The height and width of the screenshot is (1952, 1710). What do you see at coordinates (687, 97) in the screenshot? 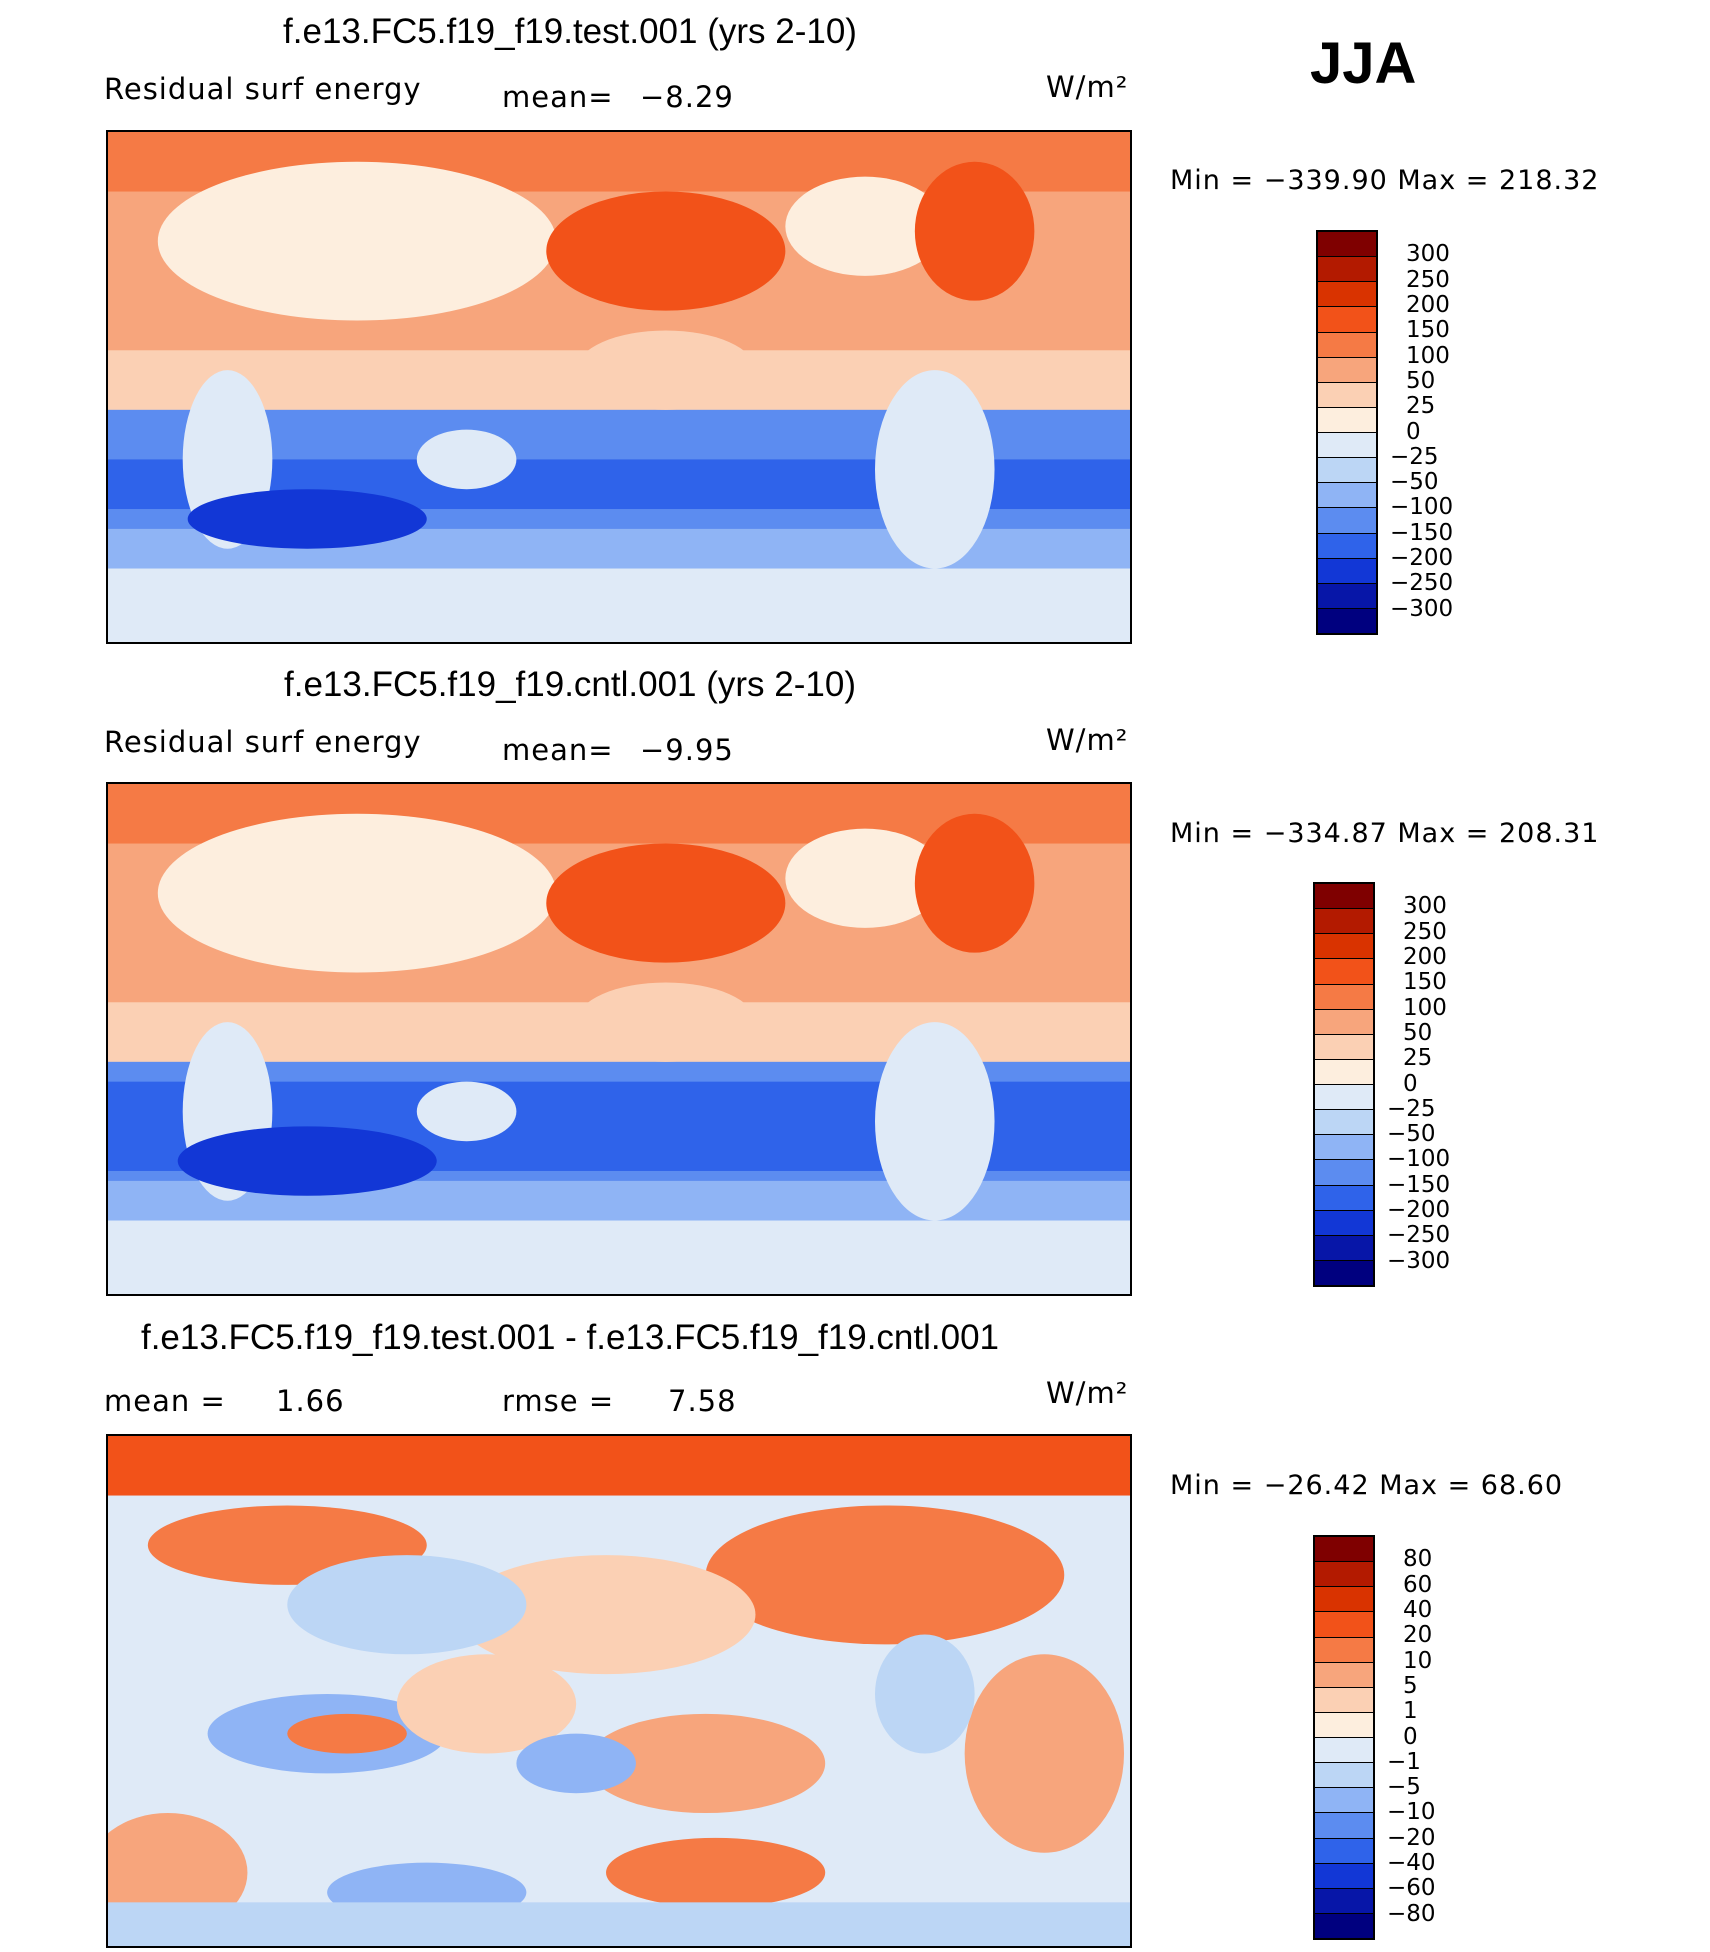
I see `panel-1-mean-value: −8.29` at bounding box center [687, 97].